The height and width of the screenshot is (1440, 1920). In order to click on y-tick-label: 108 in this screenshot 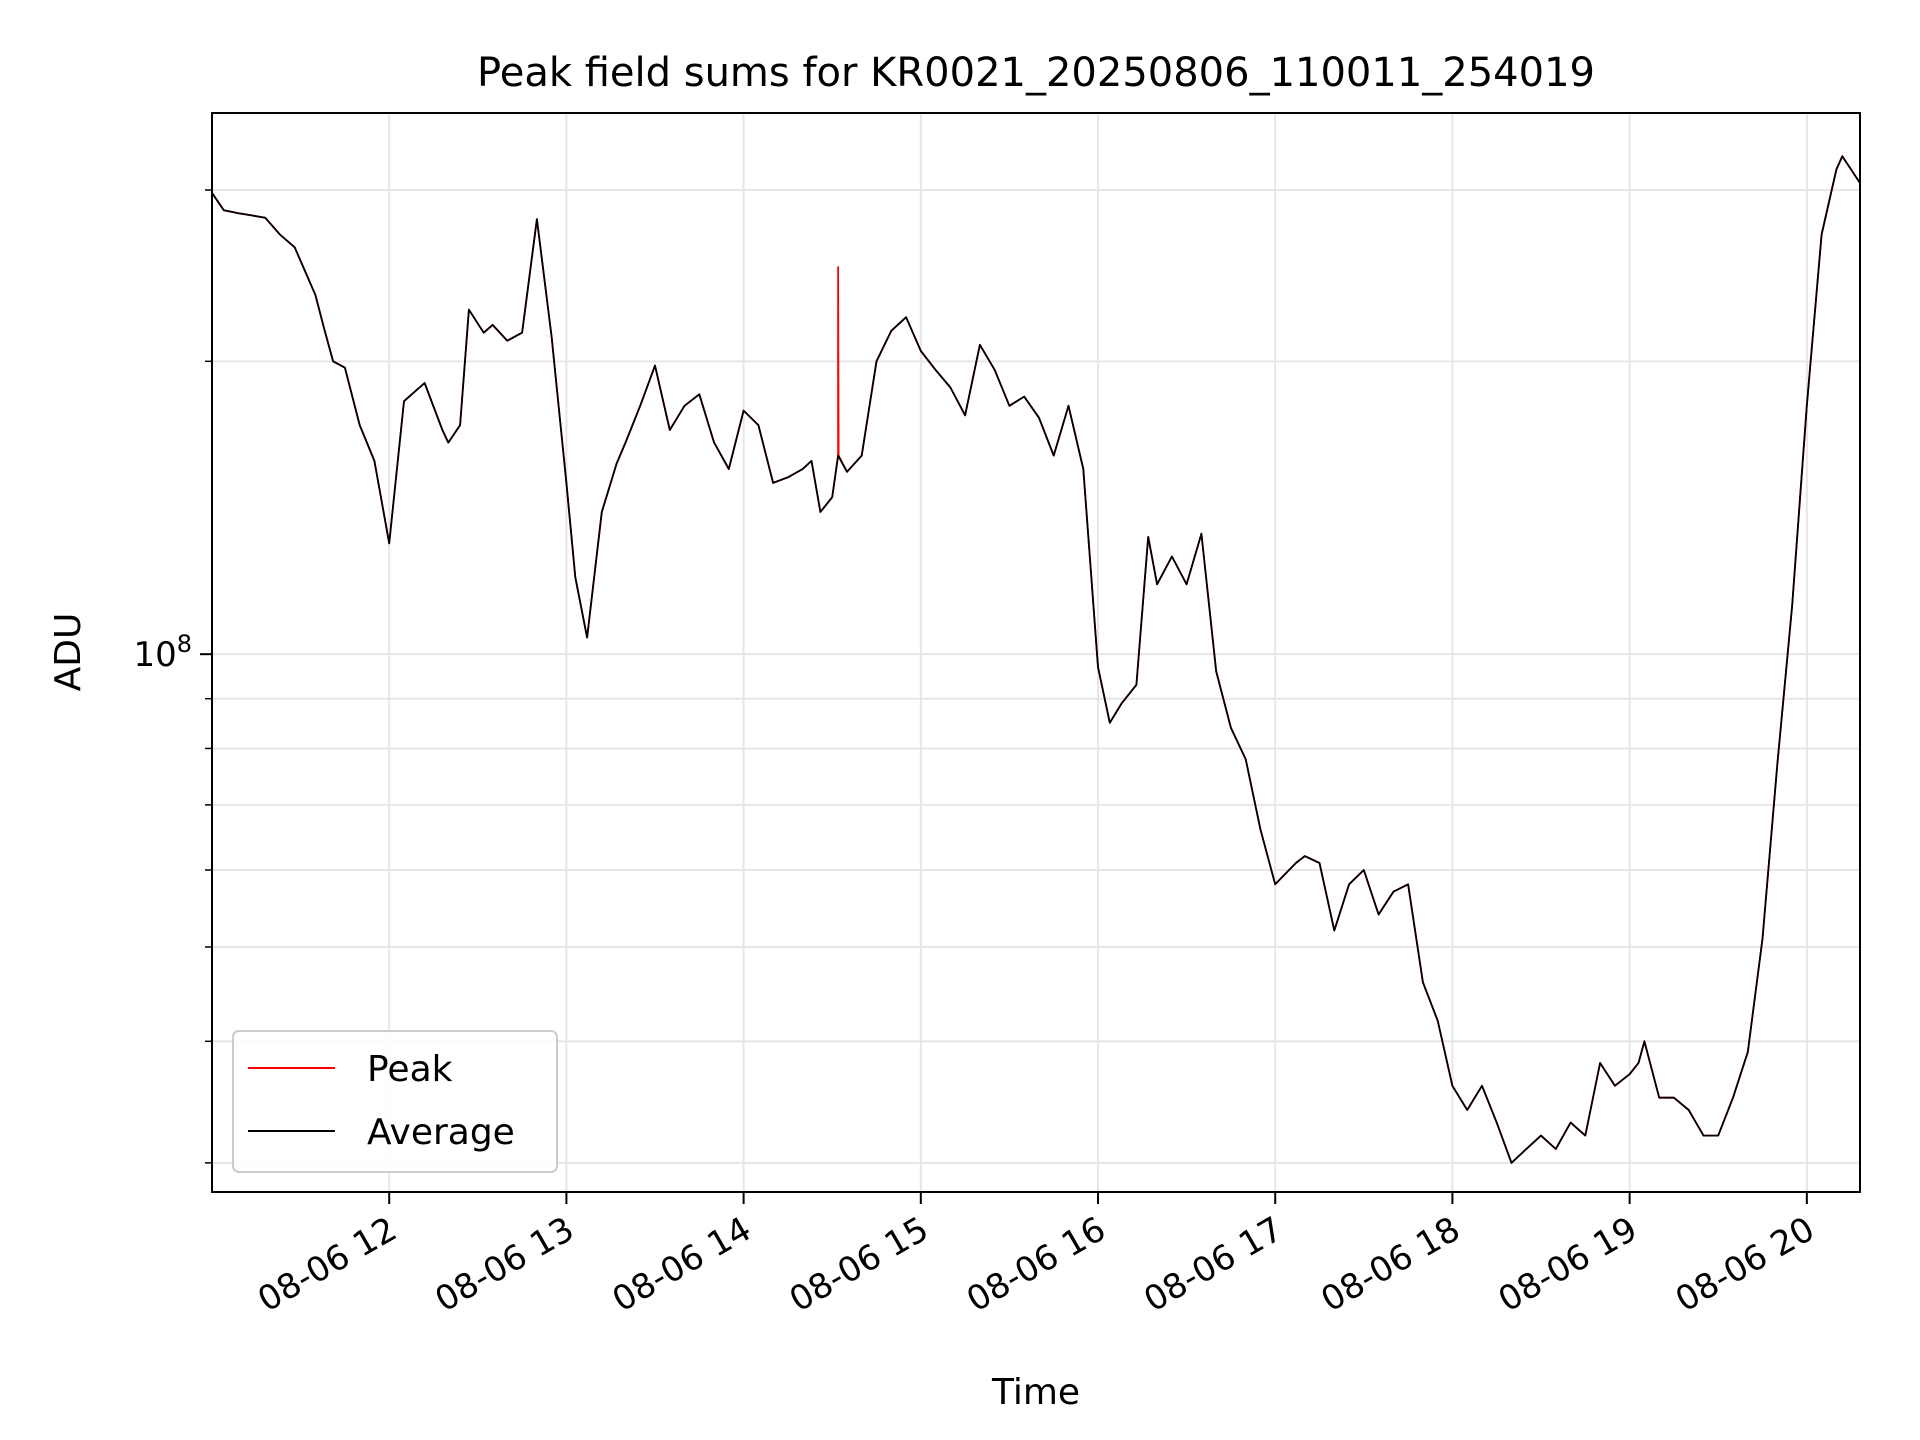, I will do `click(162, 652)`.